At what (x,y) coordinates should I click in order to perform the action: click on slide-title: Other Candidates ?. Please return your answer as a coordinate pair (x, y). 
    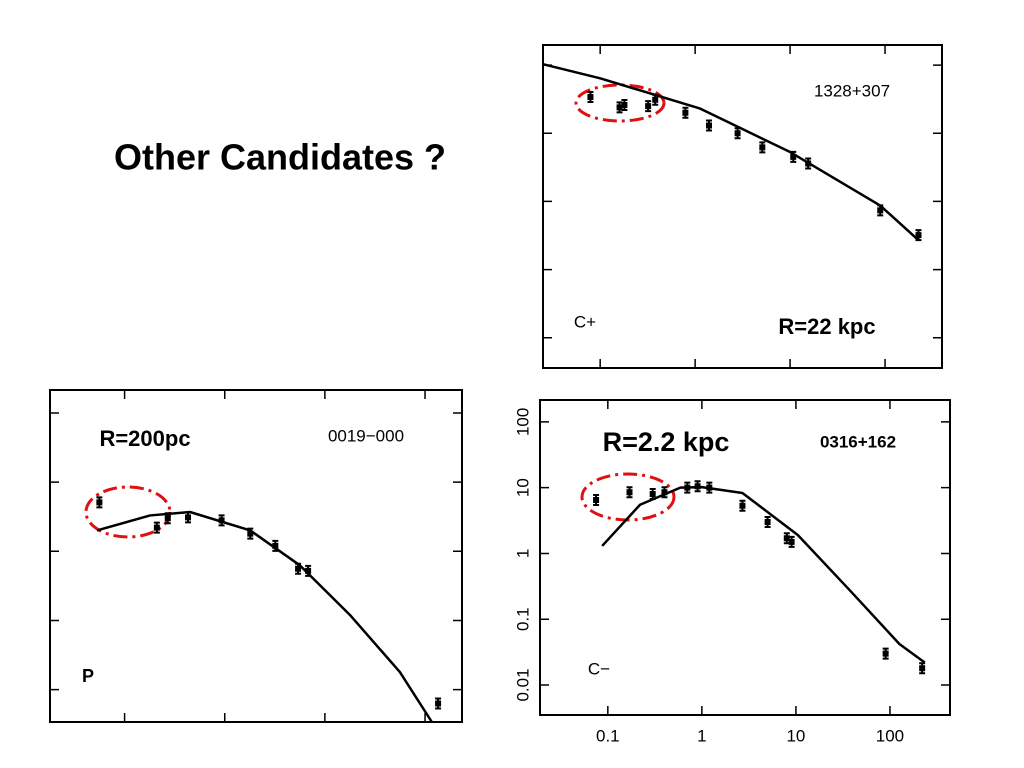
    Looking at the image, I should click on (280, 157).